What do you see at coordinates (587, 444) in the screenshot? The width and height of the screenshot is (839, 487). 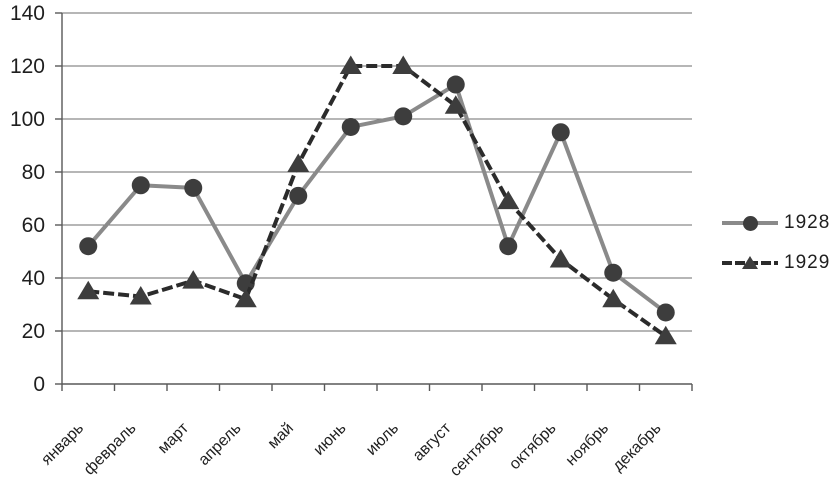 I see `x-axis-label: ноябрь` at bounding box center [587, 444].